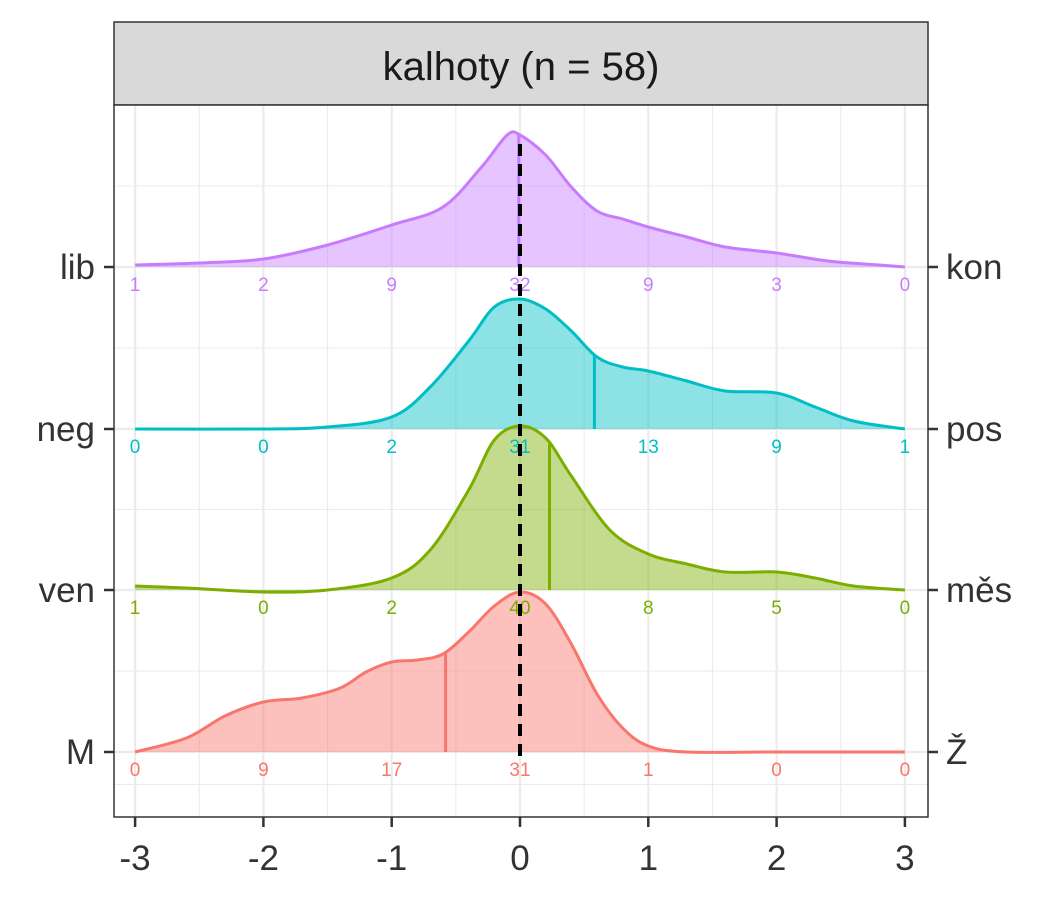  What do you see at coordinates (521, 67) in the screenshot?
I see `facet-title: kalhoty (n = 58)` at bounding box center [521, 67].